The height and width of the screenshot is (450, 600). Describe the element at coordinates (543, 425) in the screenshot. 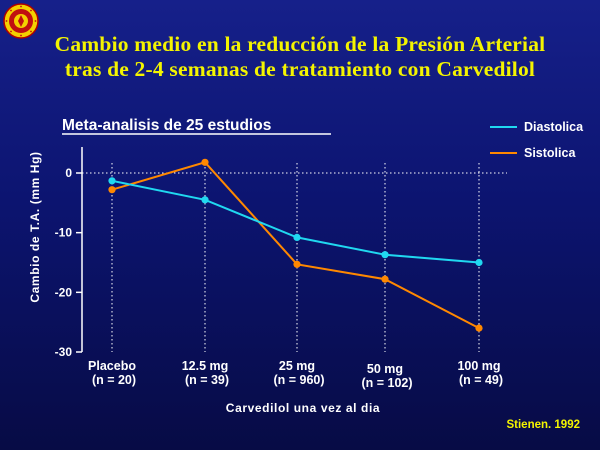

I see `source-citation: Stienen. 1992` at that location.